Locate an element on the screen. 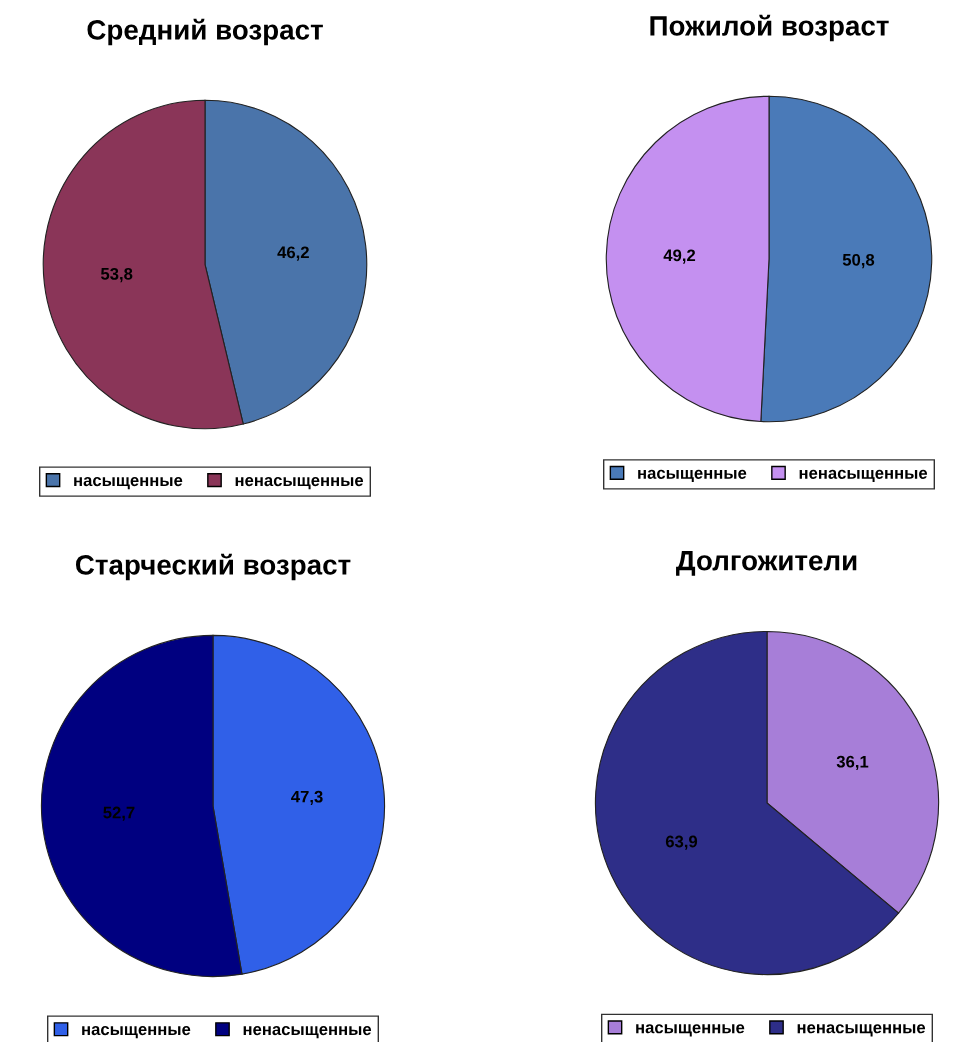 The image size is (980, 1042). data-label: 46,2 is located at coordinates (293, 253).